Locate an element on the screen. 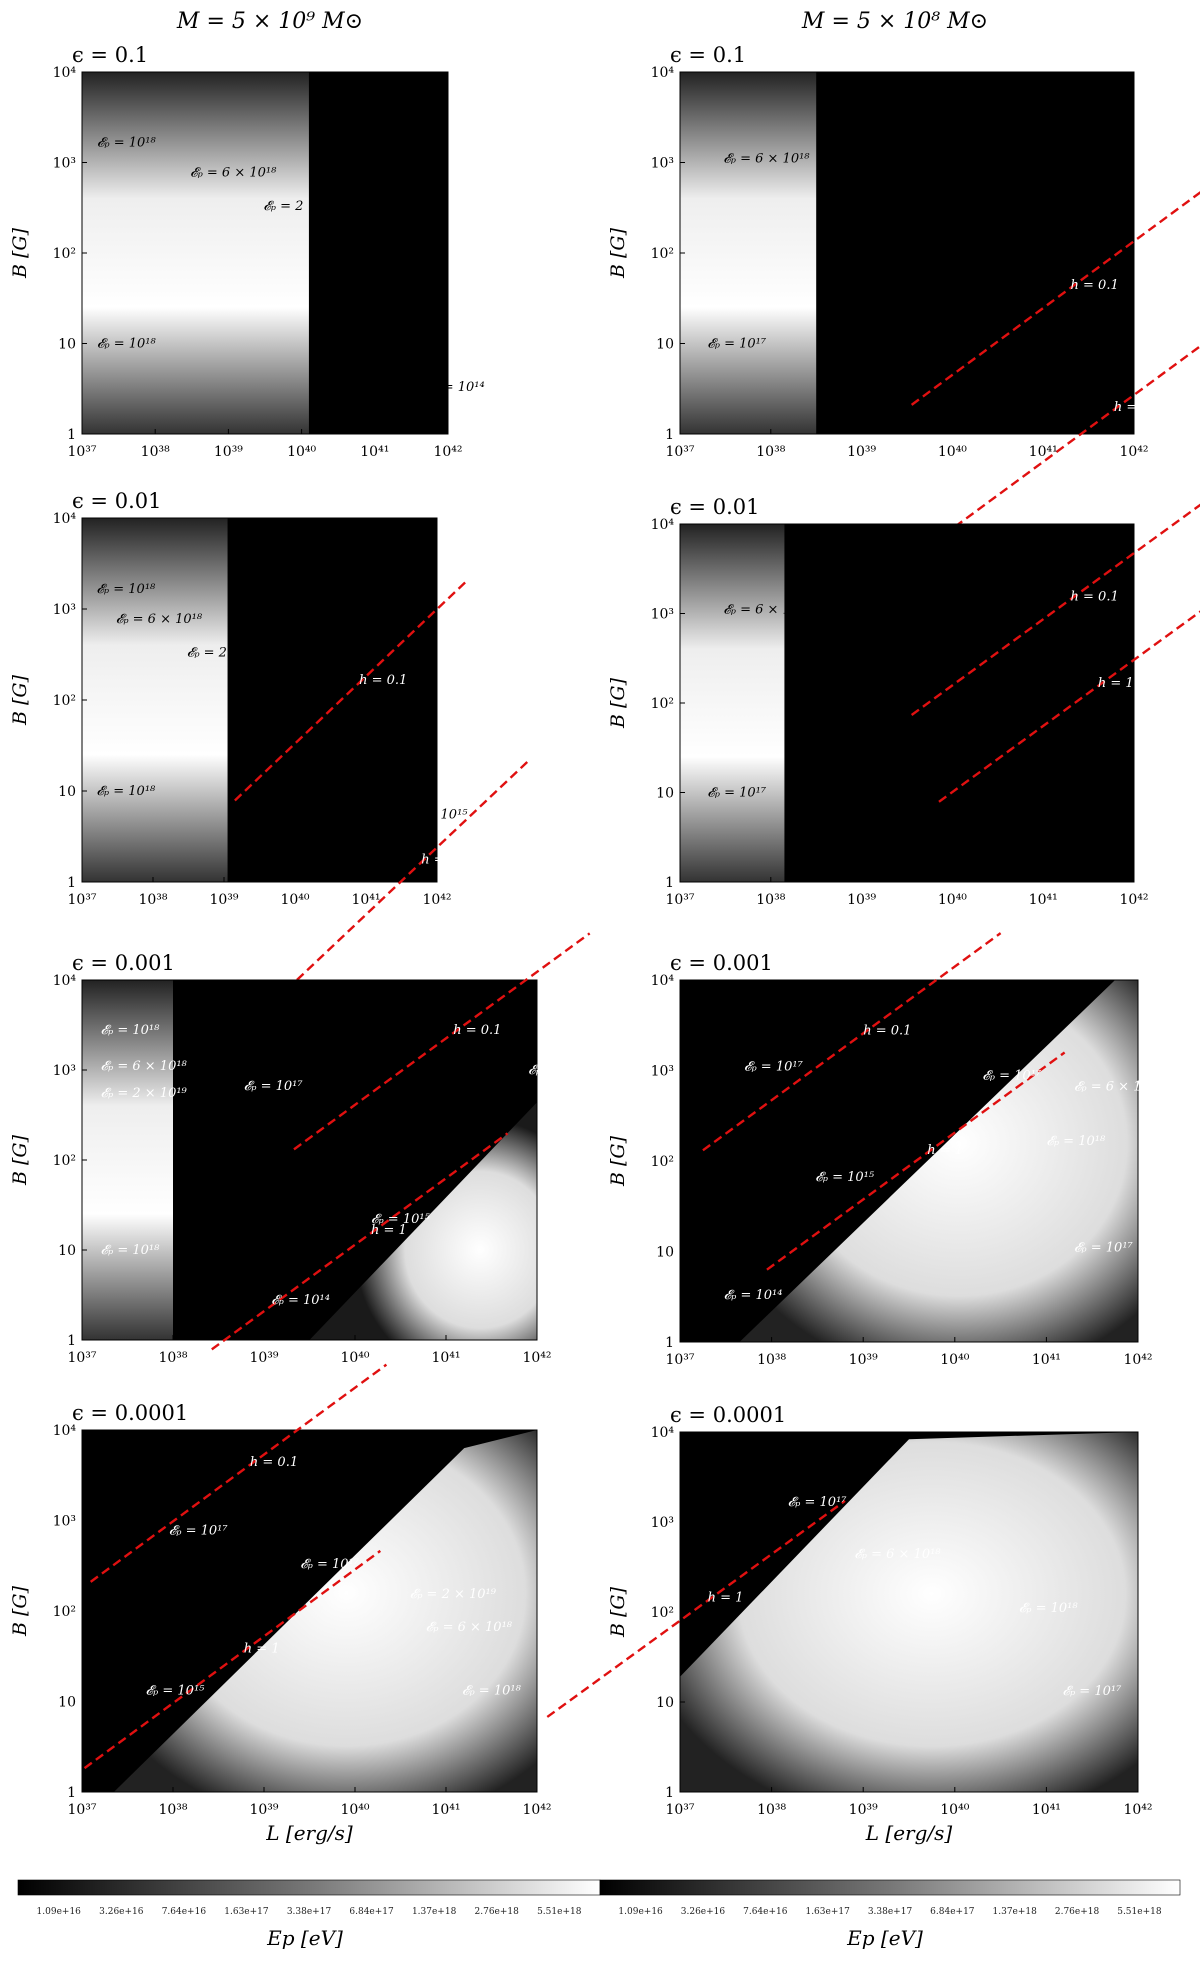 The width and height of the screenshot is (1200, 1968). column-title-left: M = 5 × 10⁹ M⊙ is located at coordinates (269, 21).